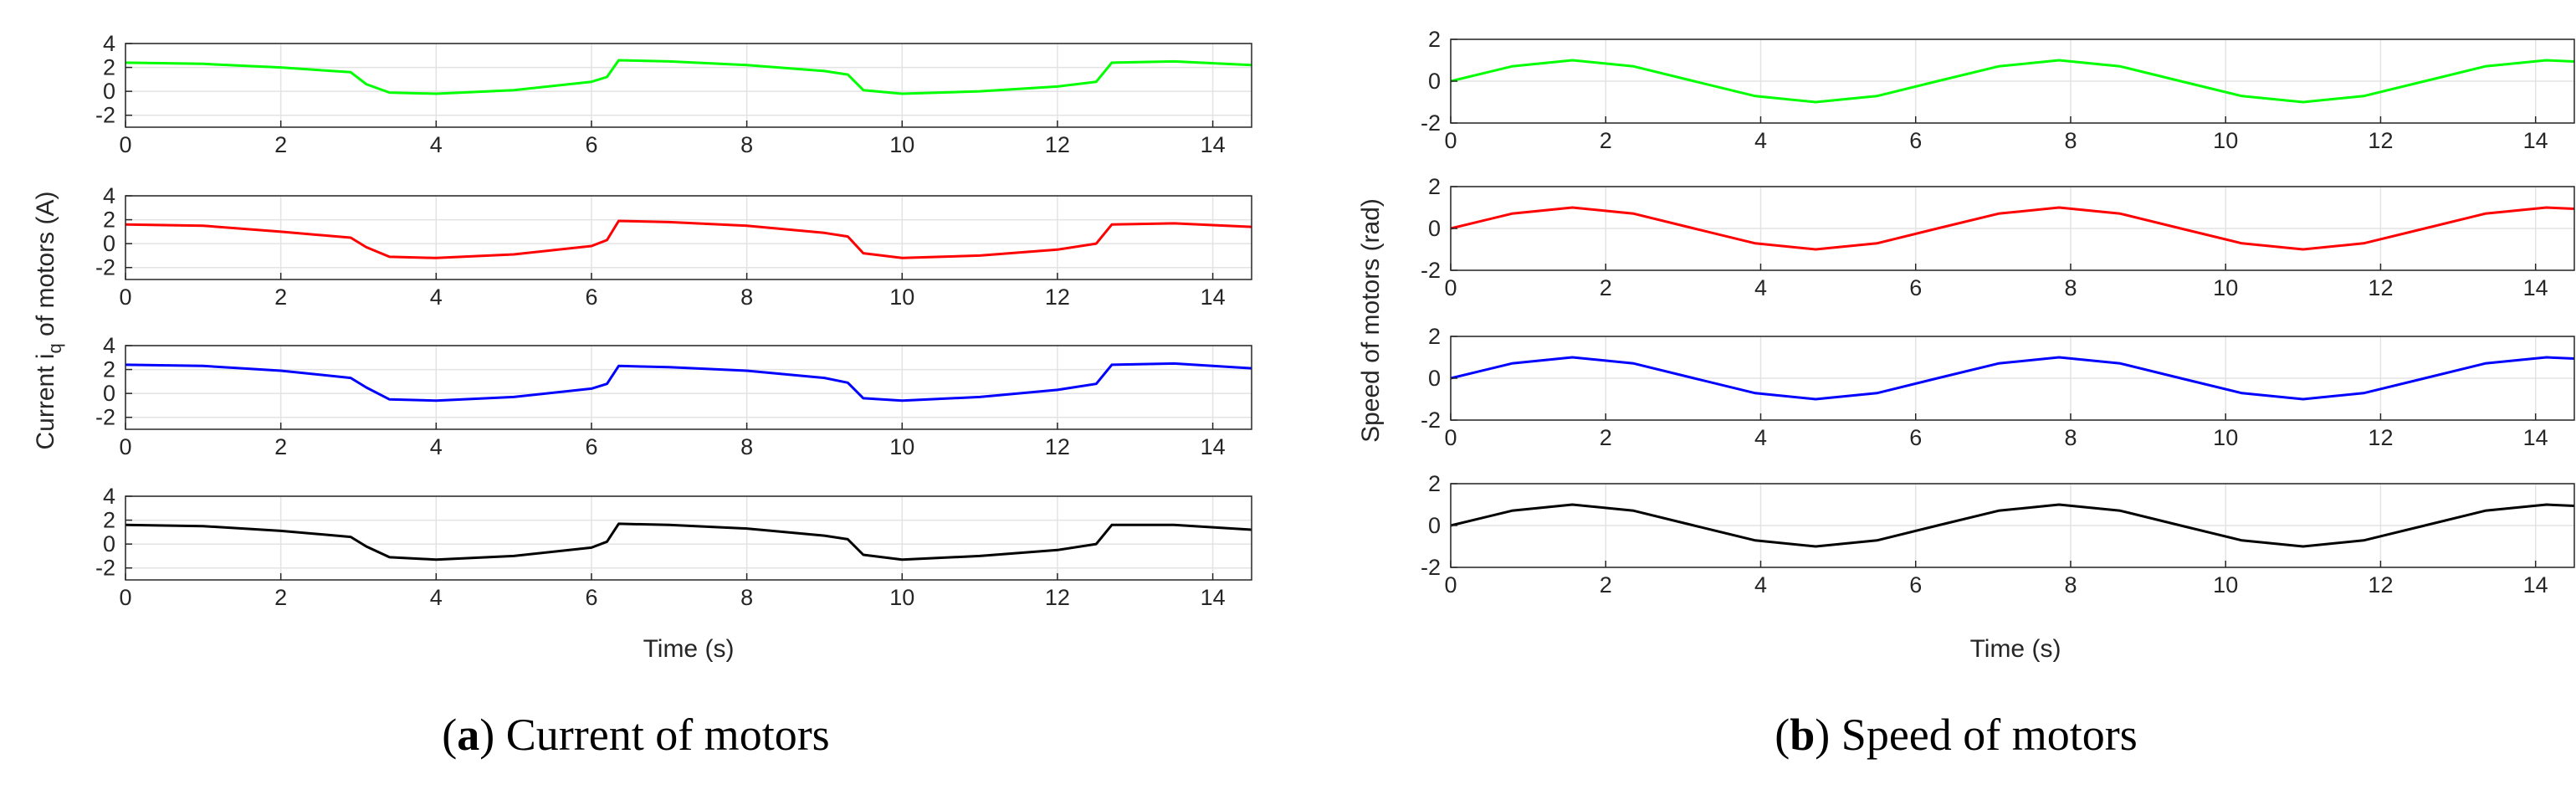 The image size is (2576, 800). Describe the element at coordinates (468, 735) in the screenshot. I see `caption-a-letter: a` at that location.